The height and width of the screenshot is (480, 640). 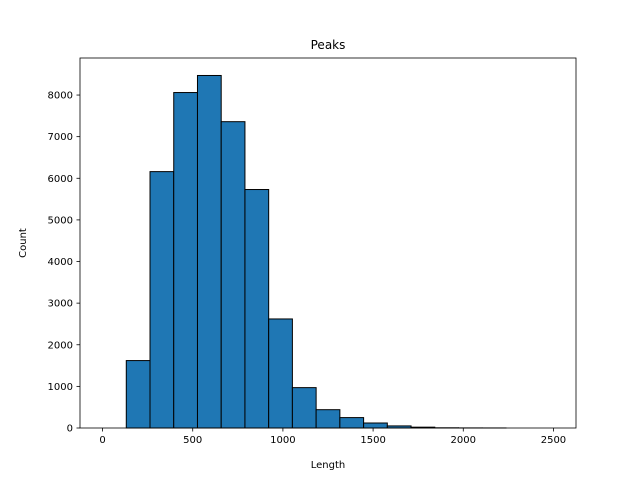 I want to click on x-tick-label: 2000, so click(x=463, y=440).